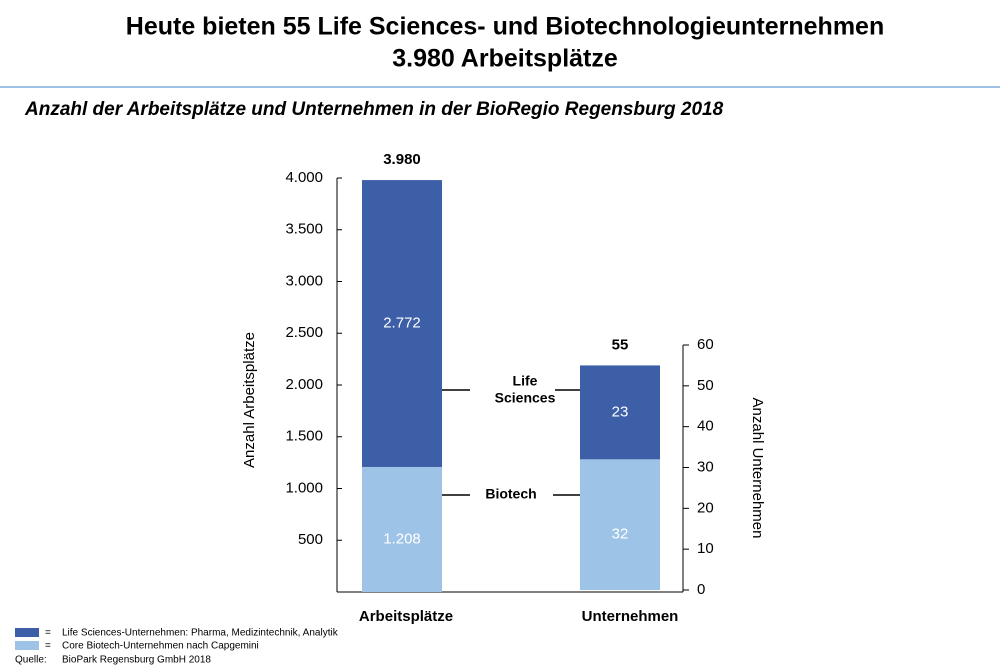 This screenshot has width=1000, height=670. Describe the element at coordinates (630, 616) in the screenshot. I see `x-tick-label: Unternehmen` at that location.